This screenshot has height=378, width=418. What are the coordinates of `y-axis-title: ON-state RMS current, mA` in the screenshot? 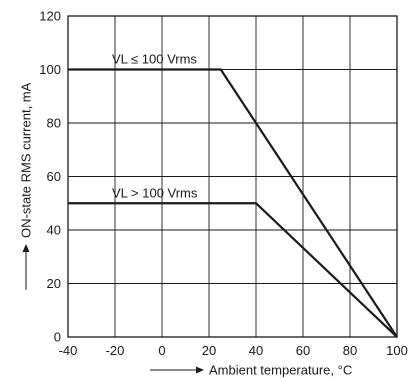 It's located at (26, 160).